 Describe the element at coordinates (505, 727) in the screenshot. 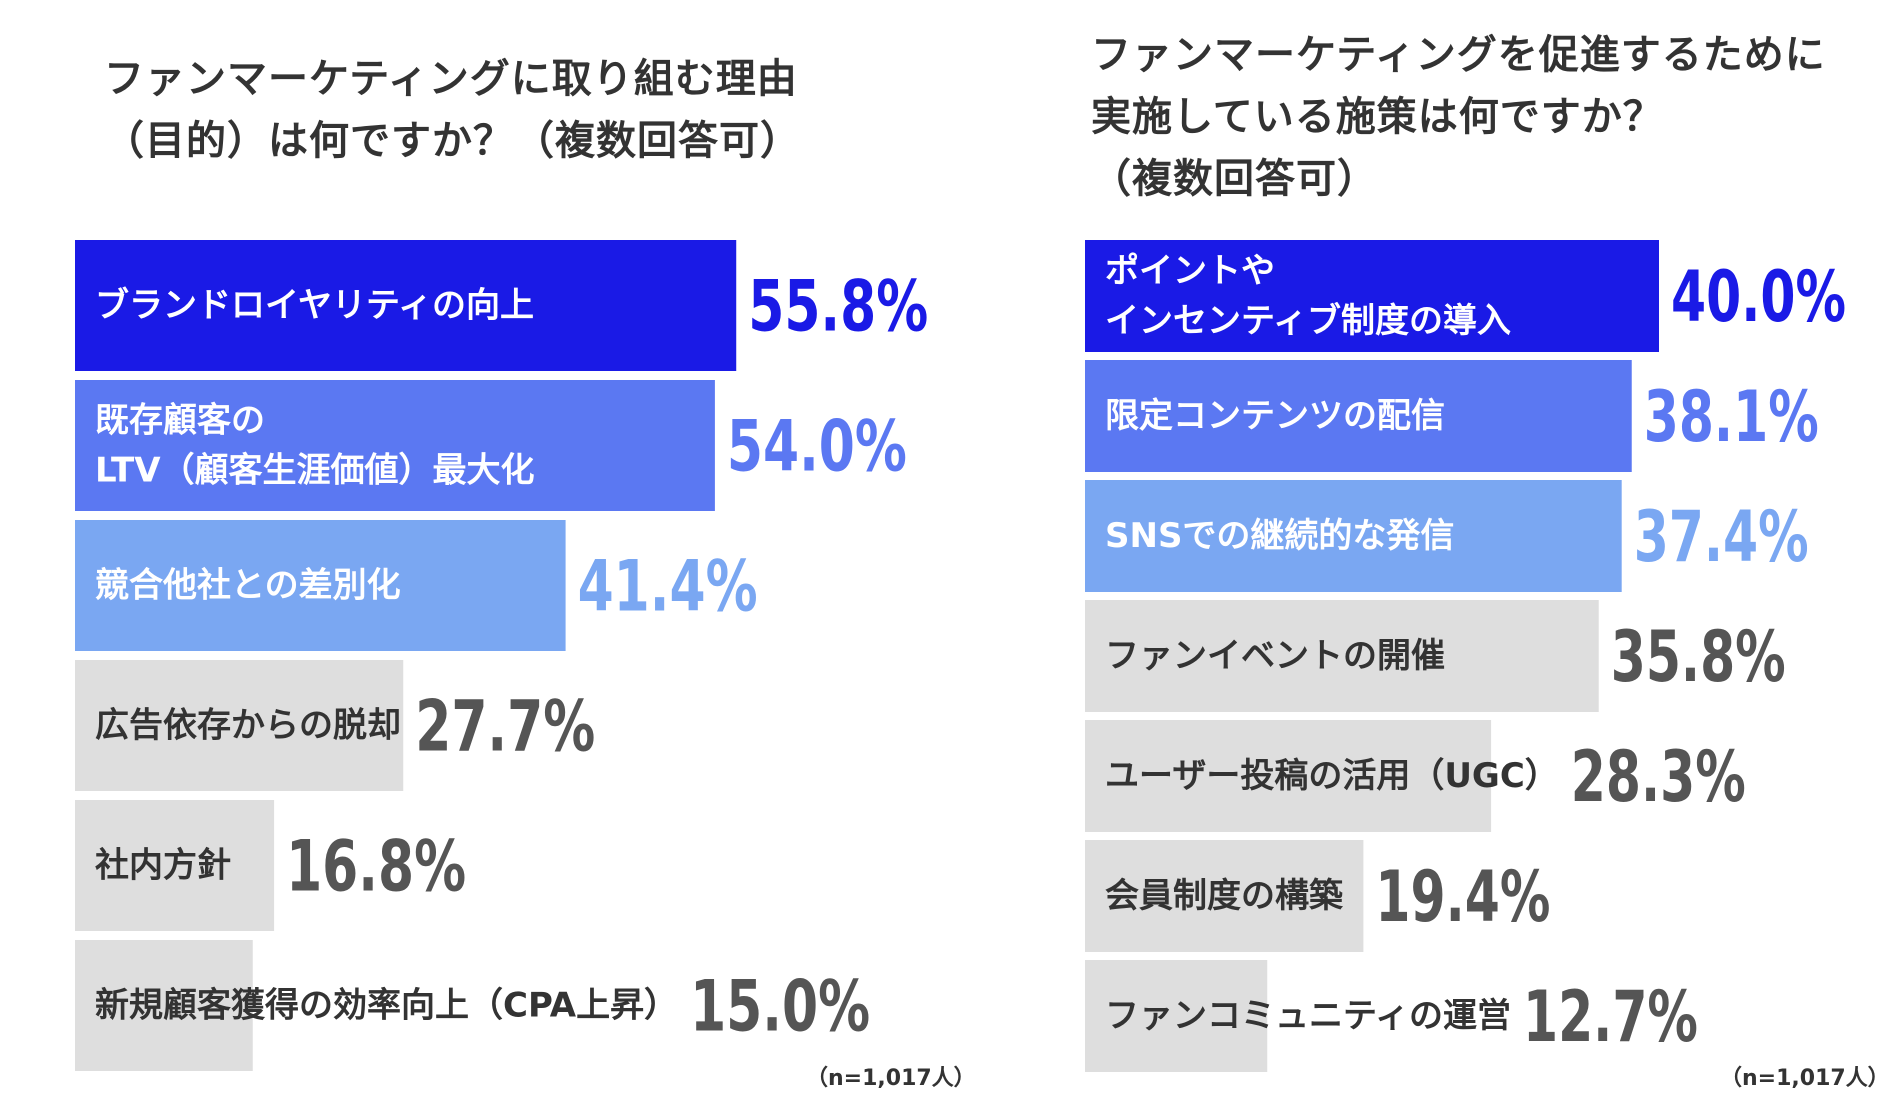

I see `value-label: 27.7%` at that location.